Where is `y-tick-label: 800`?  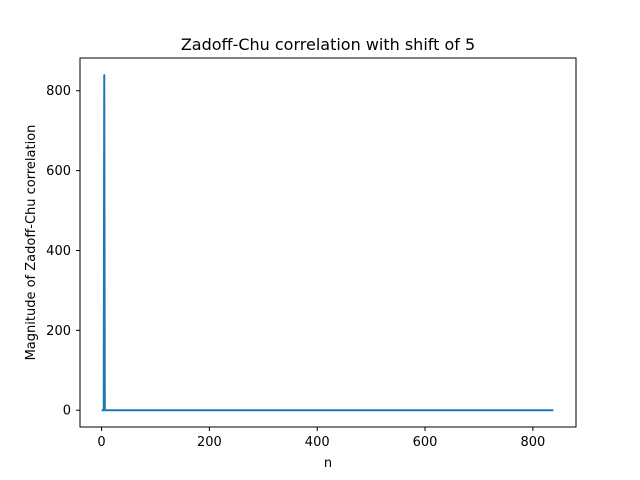 y-tick-label: 800 is located at coordinates (58, 91).